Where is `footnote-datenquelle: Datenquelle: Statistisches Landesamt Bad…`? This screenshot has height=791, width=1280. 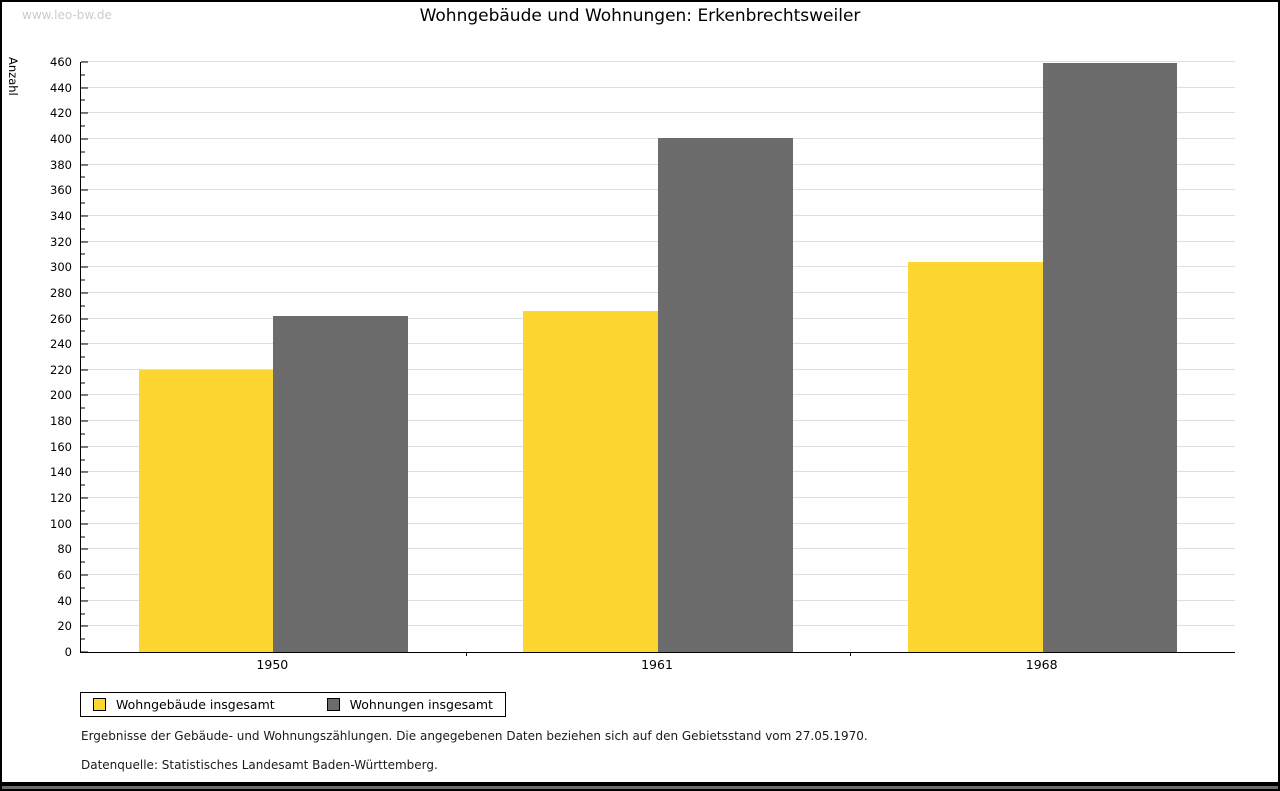
footnote-datenquelle: Datenquelle: Statistisches Landesamt Bad… is located at coordinates (259, 765).